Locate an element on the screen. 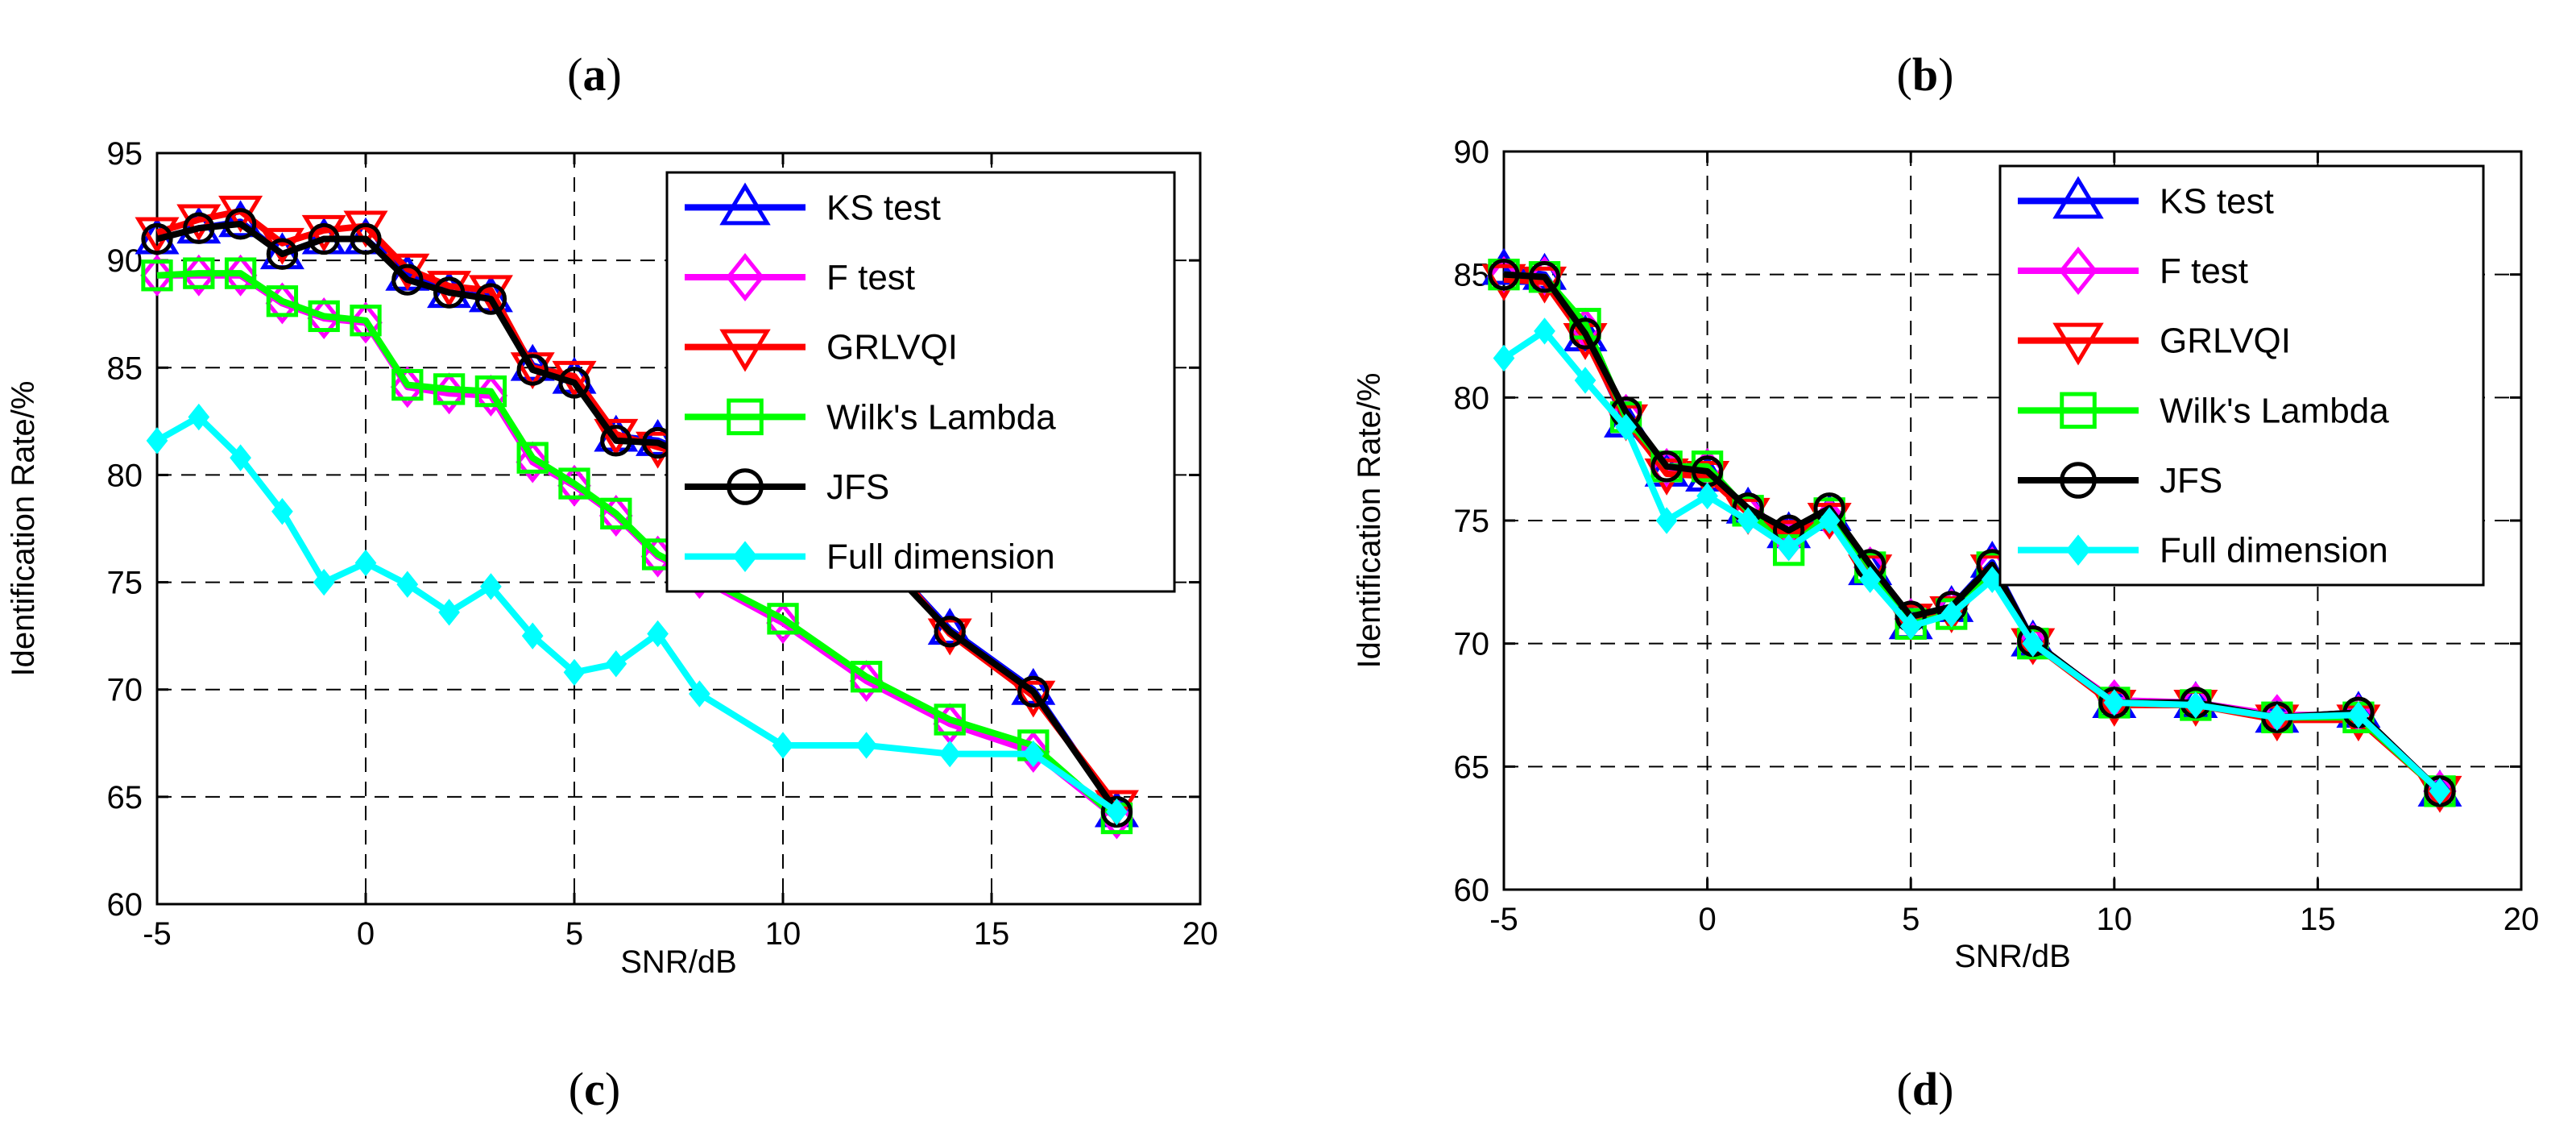 This screenshot has width=2576, height=1137. caption-d: (d) is located at coordinates (1925, 1089).